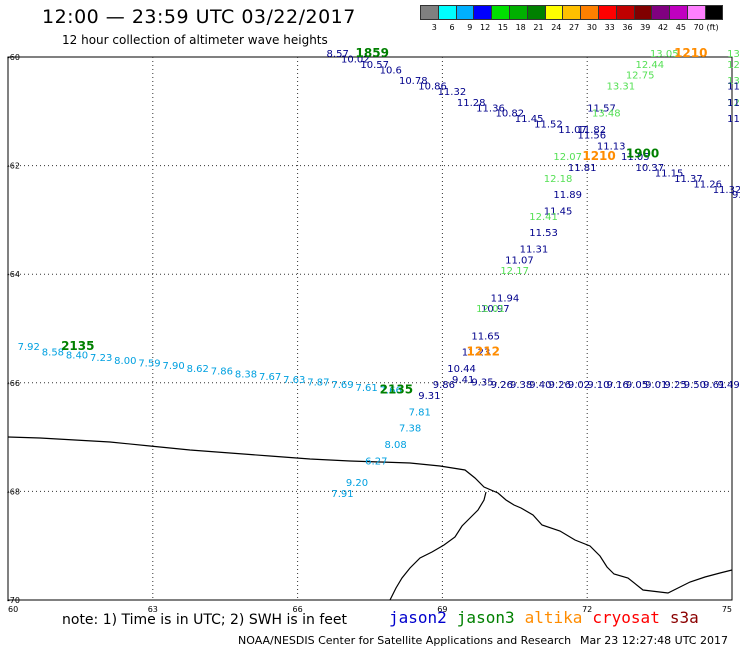 Image resolution: width=740 pixels, height=650 pixels. Describe the element at coordinates (318, 383) in the screenshot. I see `wave-height-value: 7.87` at that location.